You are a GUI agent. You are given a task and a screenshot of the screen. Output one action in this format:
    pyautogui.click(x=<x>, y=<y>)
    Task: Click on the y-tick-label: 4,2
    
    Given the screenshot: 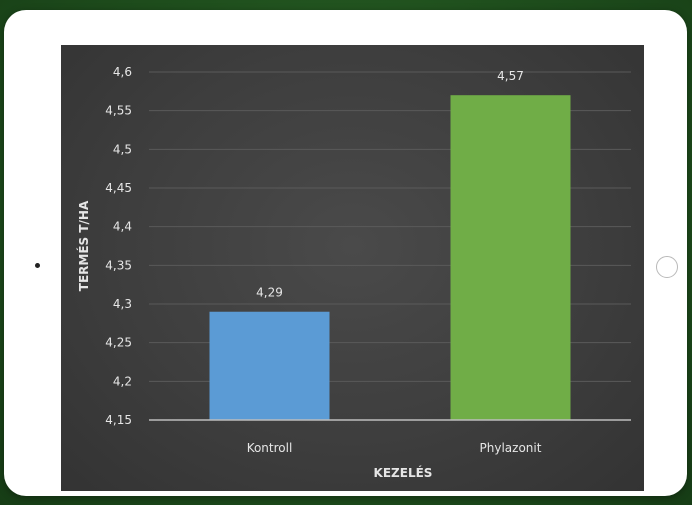 What is the action you would take?
    pyautogui.click(x=122, y=381)
    